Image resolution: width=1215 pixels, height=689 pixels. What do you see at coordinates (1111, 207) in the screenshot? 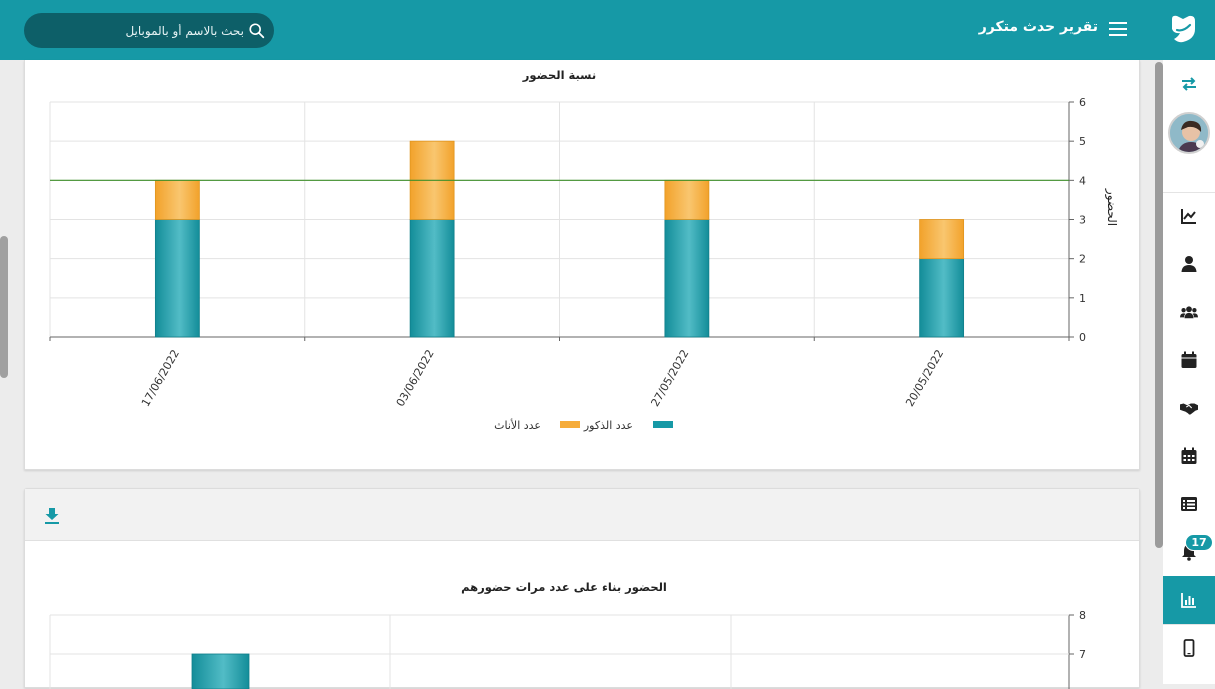
I see `y-axis-label: الحضور` at bounding box center [1111, 207].